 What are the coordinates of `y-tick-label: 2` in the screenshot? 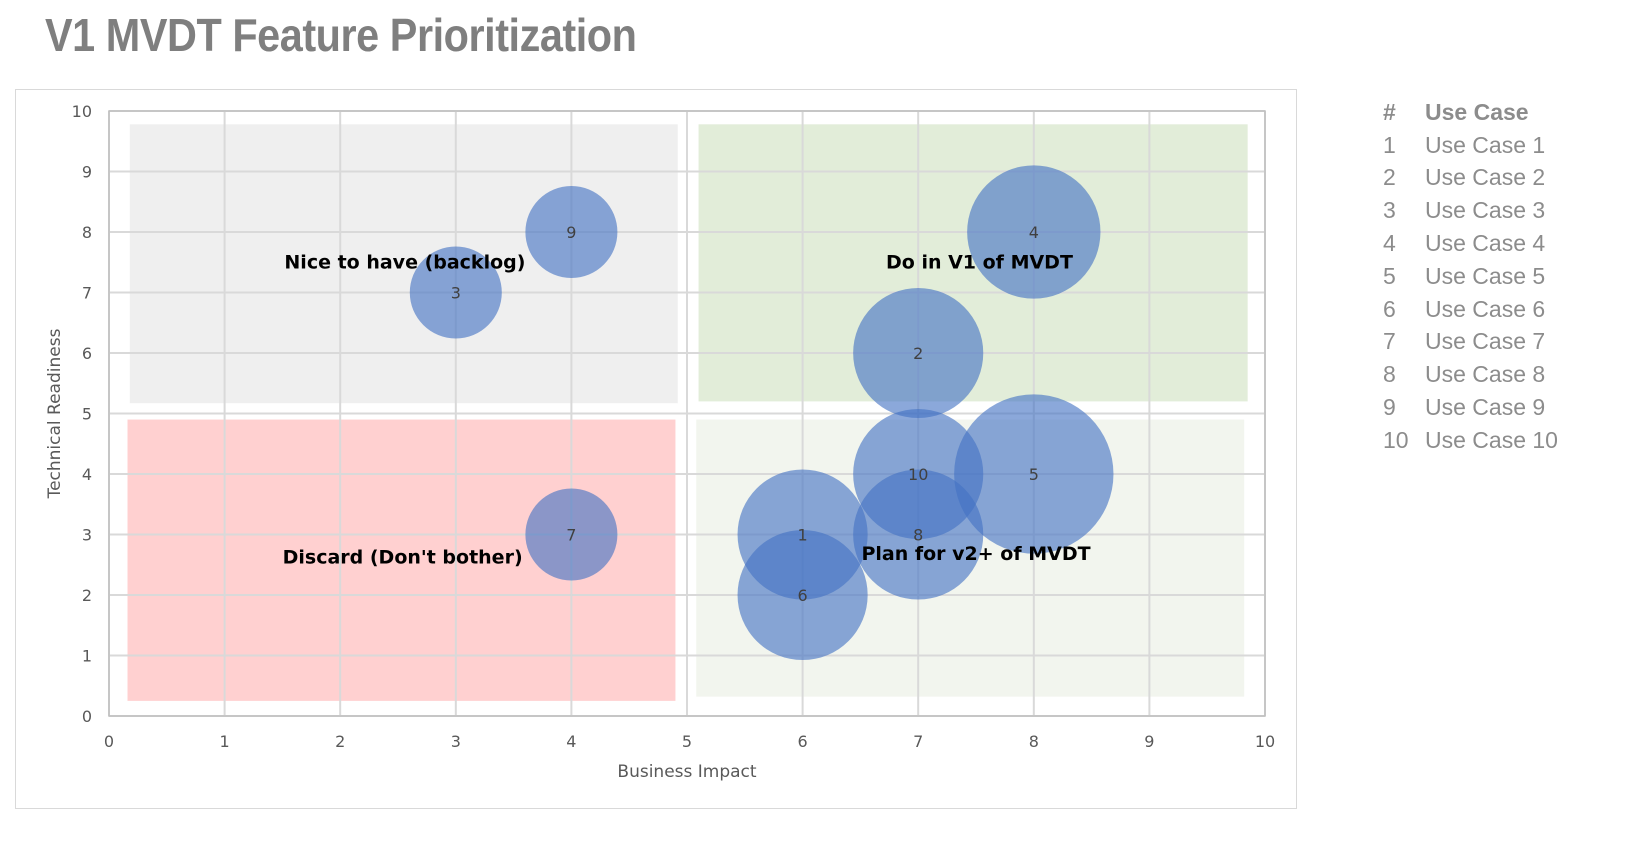 It's located at (87, 595).